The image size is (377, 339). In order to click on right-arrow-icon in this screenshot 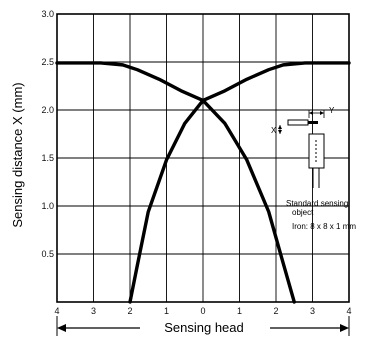, I will do `click(344, 328)`.